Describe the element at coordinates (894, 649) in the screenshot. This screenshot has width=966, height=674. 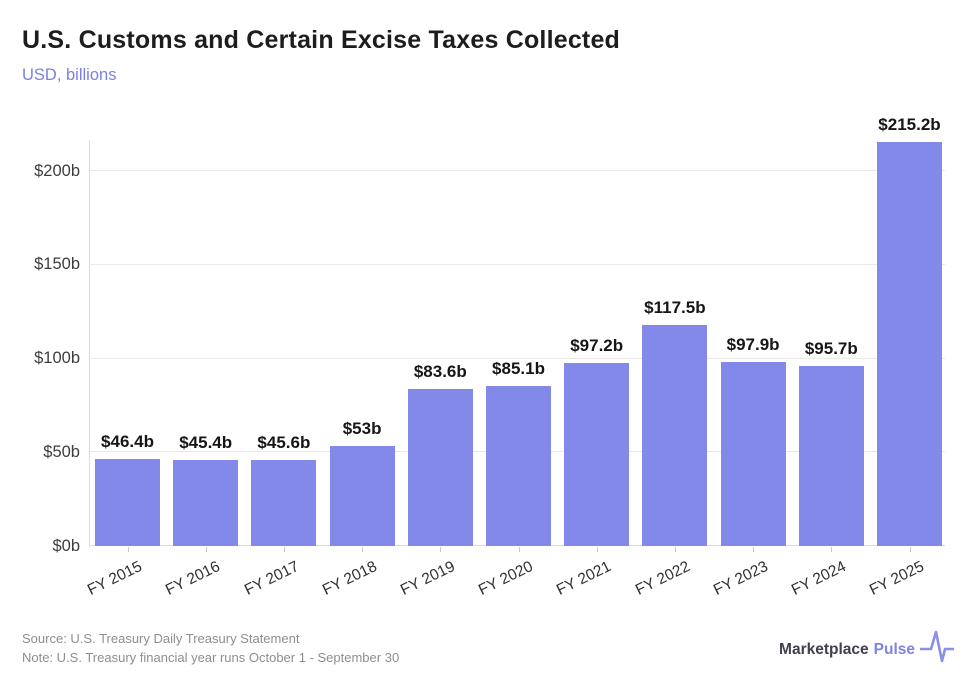
I see `brand-accent: Pulse` at that location.